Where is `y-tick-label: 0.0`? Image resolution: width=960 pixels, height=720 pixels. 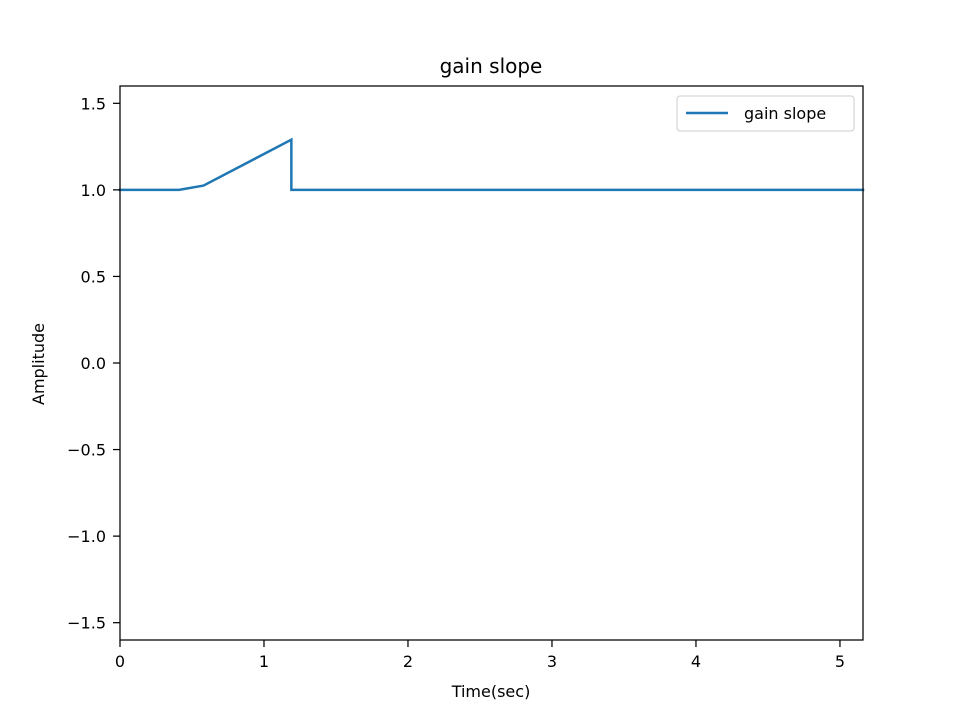
y-tick-label: 0.0 is located at coordinates (93, 363).